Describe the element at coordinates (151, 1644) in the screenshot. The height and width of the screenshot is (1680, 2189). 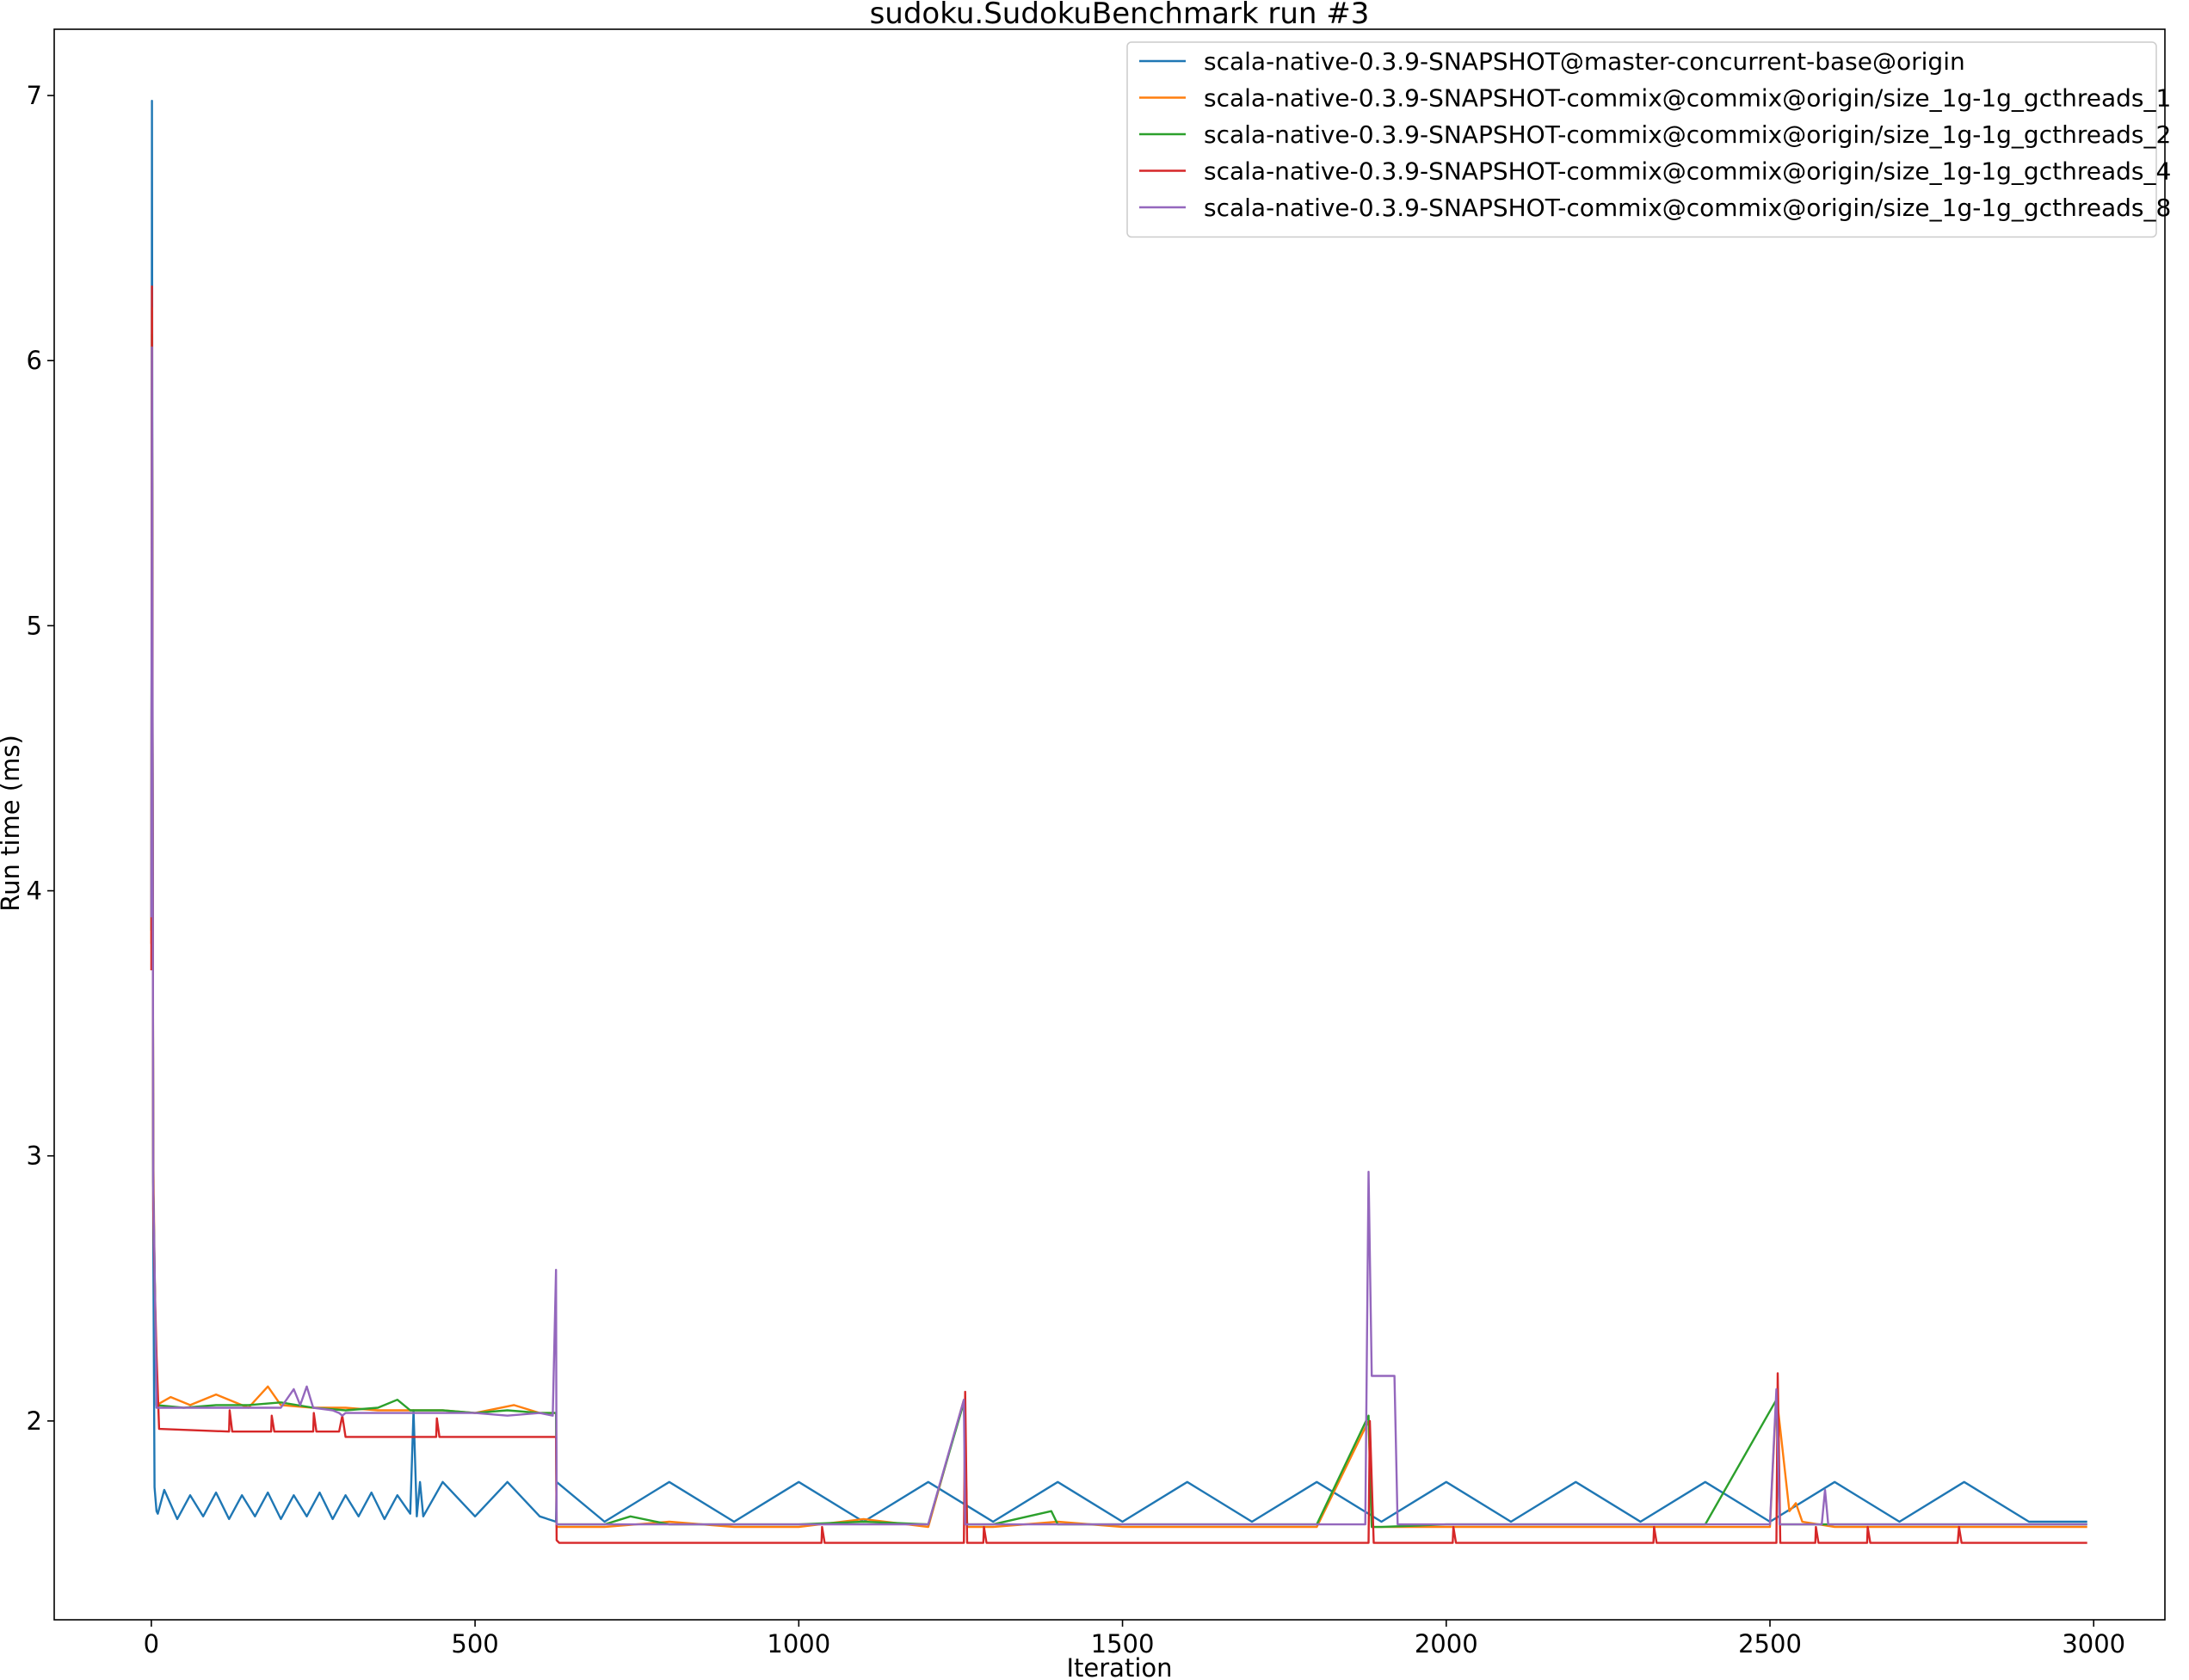
I see `x-tick-label: 0` at that location.